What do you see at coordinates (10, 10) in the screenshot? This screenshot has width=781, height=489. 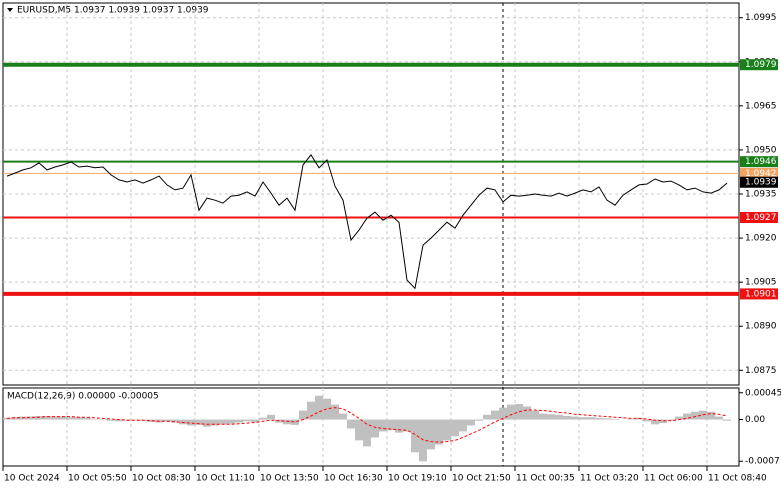 I see `menu-triangle` at bounding box center [10, 10].